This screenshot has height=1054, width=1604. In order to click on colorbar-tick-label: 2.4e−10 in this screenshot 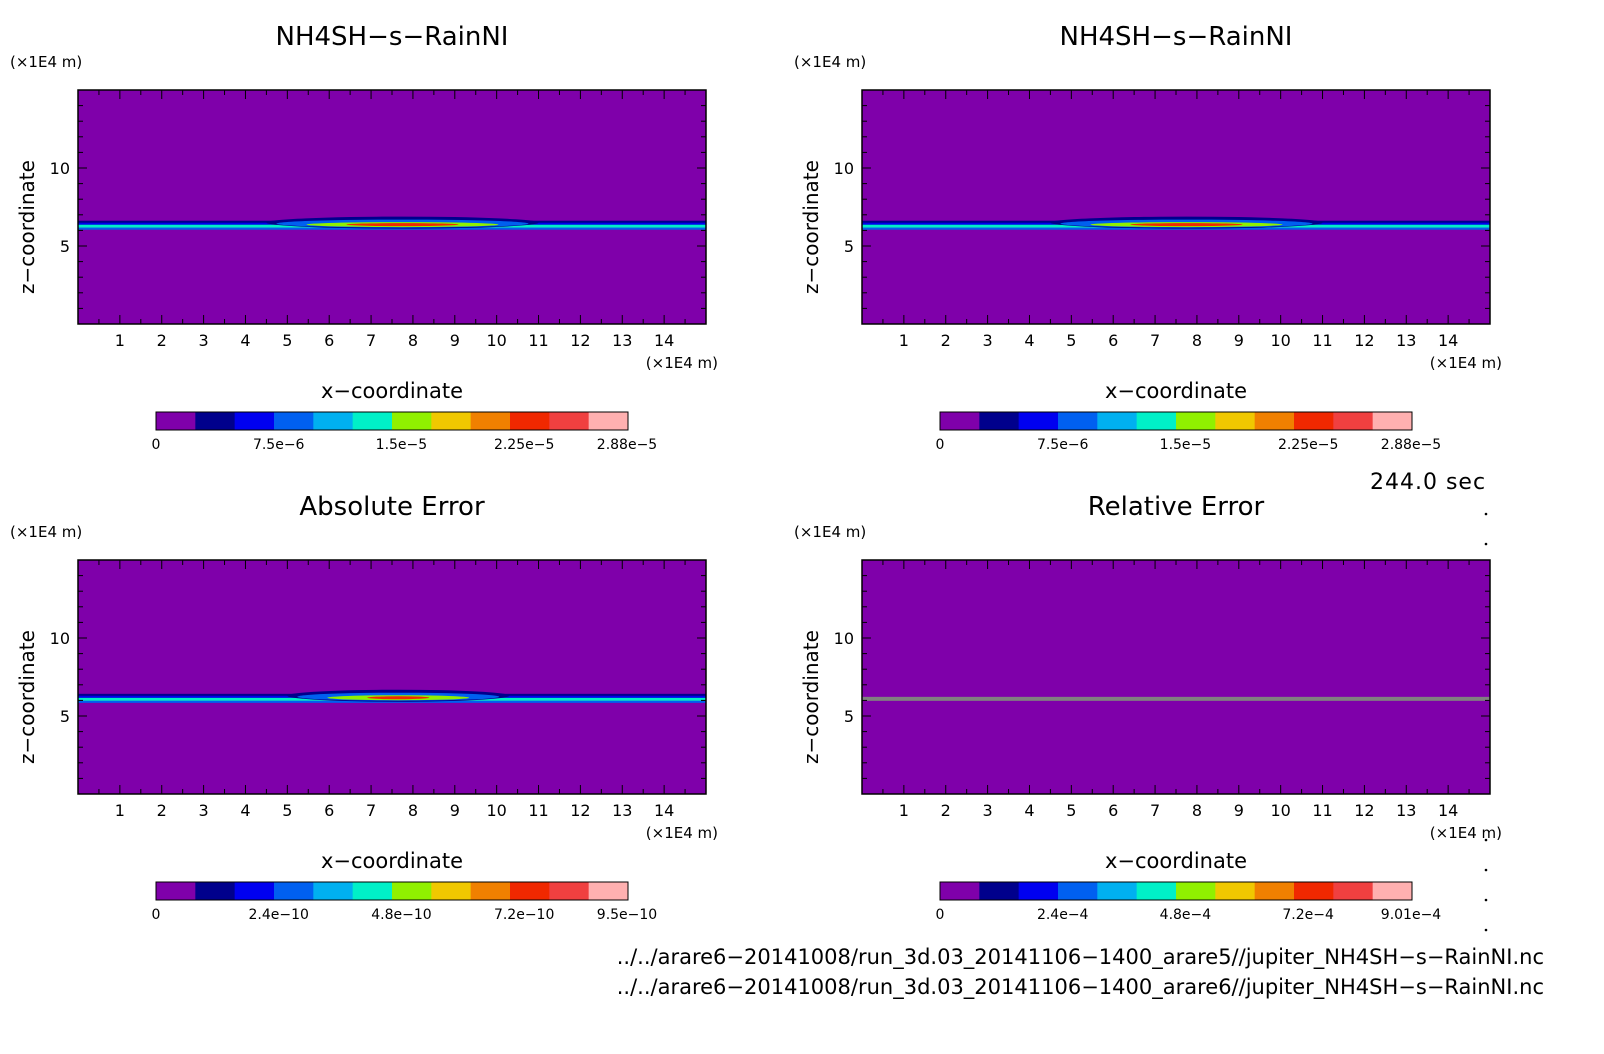, I will do `click(279, 915)`.